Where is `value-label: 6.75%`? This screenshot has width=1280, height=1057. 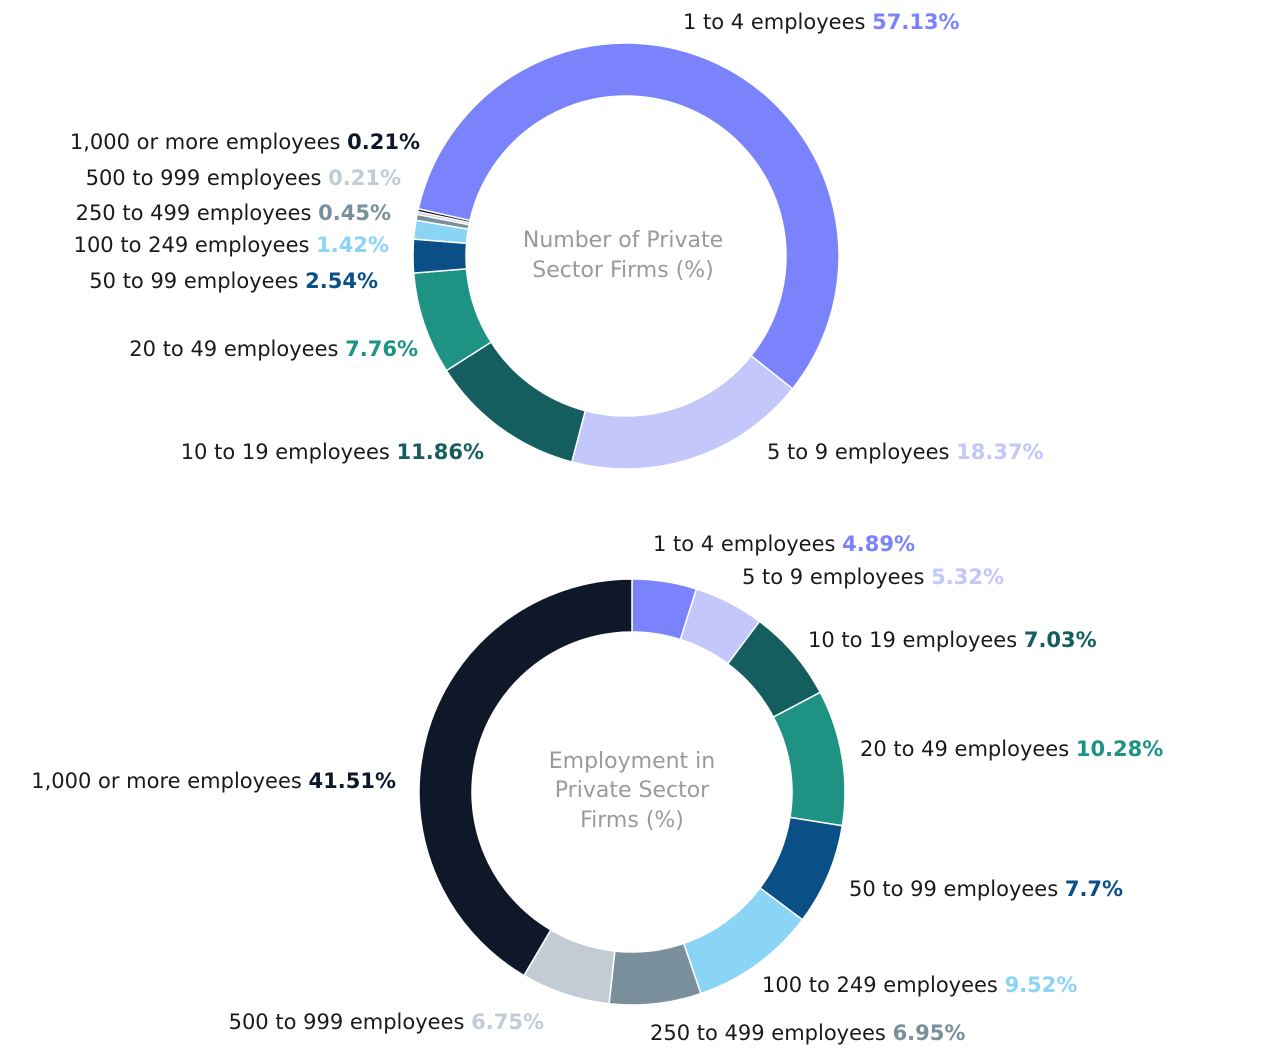 value-label: 6.75% is located at coordinates (507, 1022).